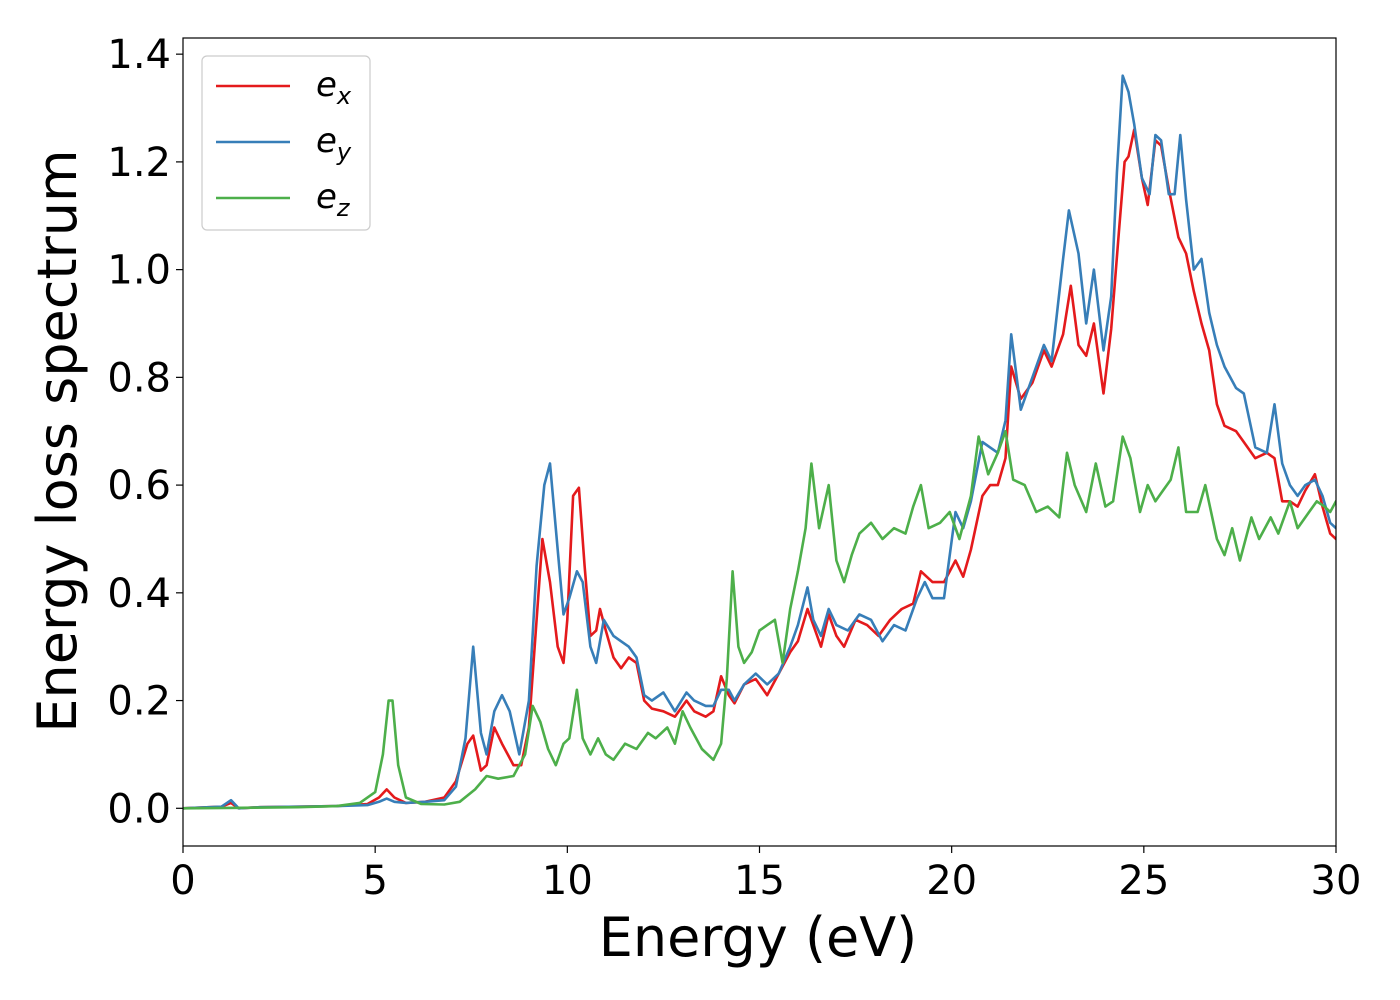 The image size is (1400, 1000). Describe the element at coordinates (334, 87) in the screenshot. I see `legend-label-x: ex` at that location.